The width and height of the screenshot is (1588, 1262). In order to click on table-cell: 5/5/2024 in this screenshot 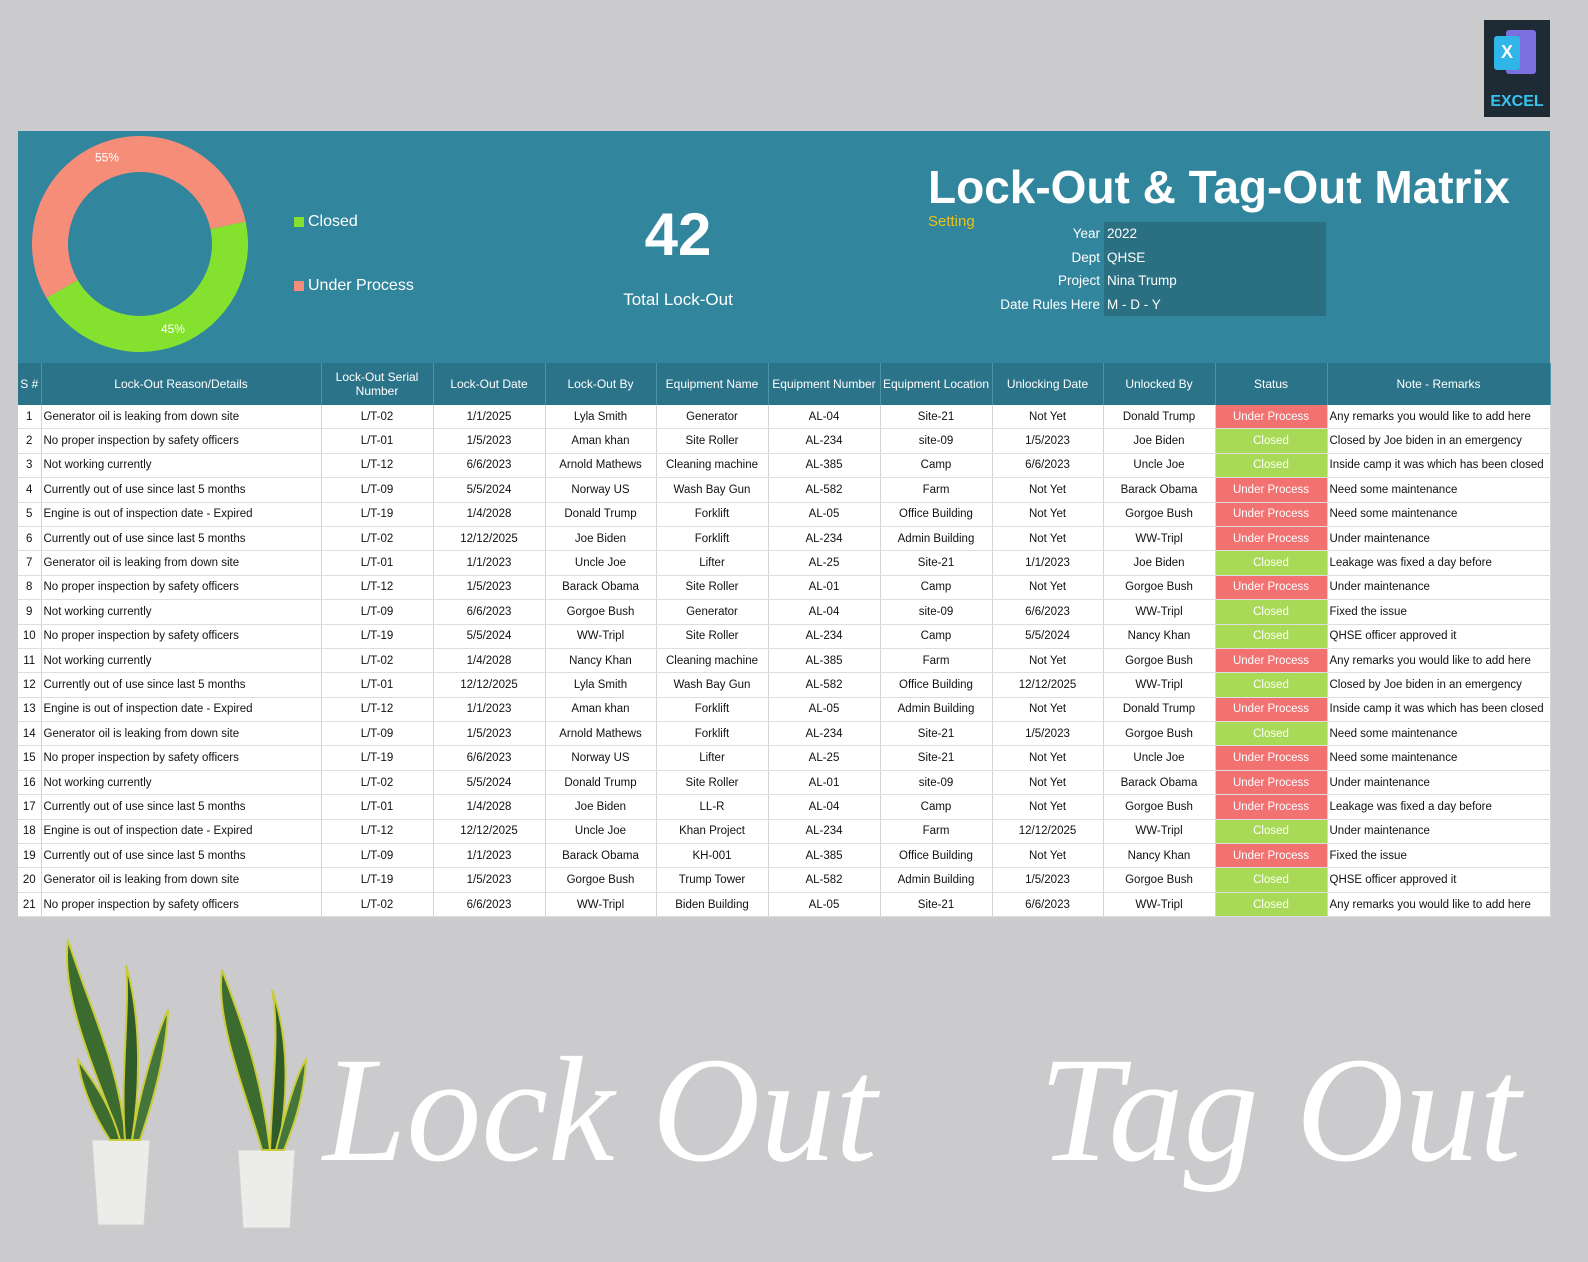, I will do `click(489, 636)`.